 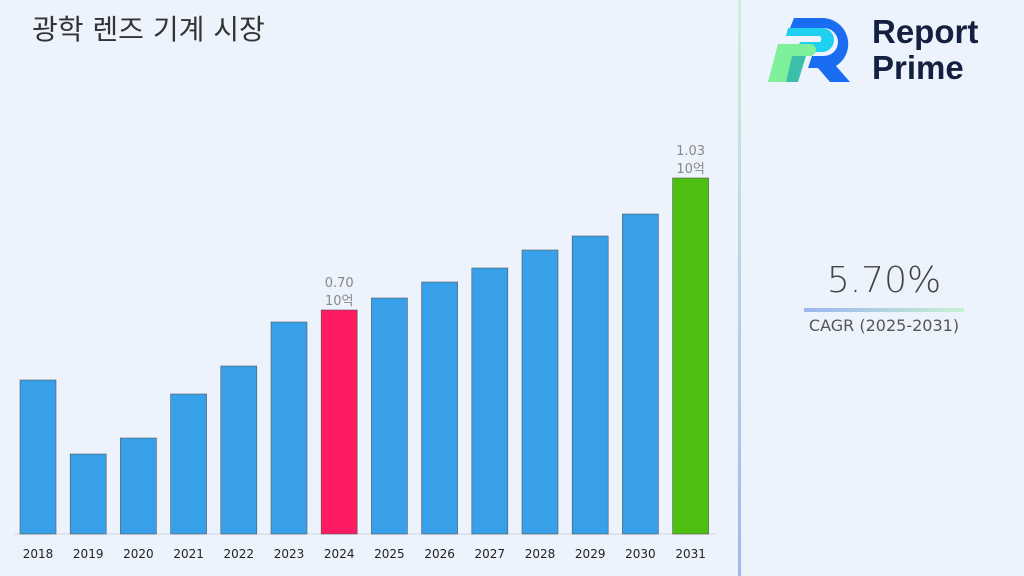 What do you see at coordinates (640, 374) in the screenshot?
I see `bar-2030` at bounding box center [640, 374].